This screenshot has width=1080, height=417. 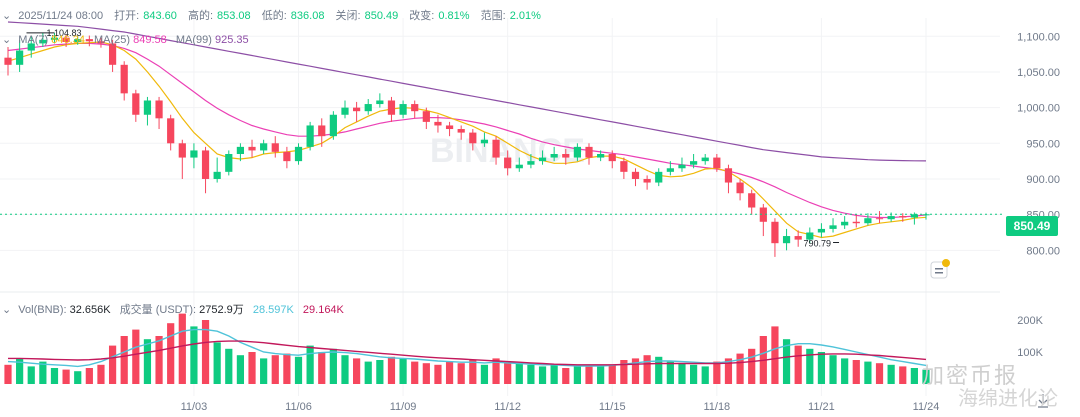 What do you see at coordinates (1043, 251) in the screenshot?
I see `price-tick-label: 800.00` at bounding box center [1043, 251].